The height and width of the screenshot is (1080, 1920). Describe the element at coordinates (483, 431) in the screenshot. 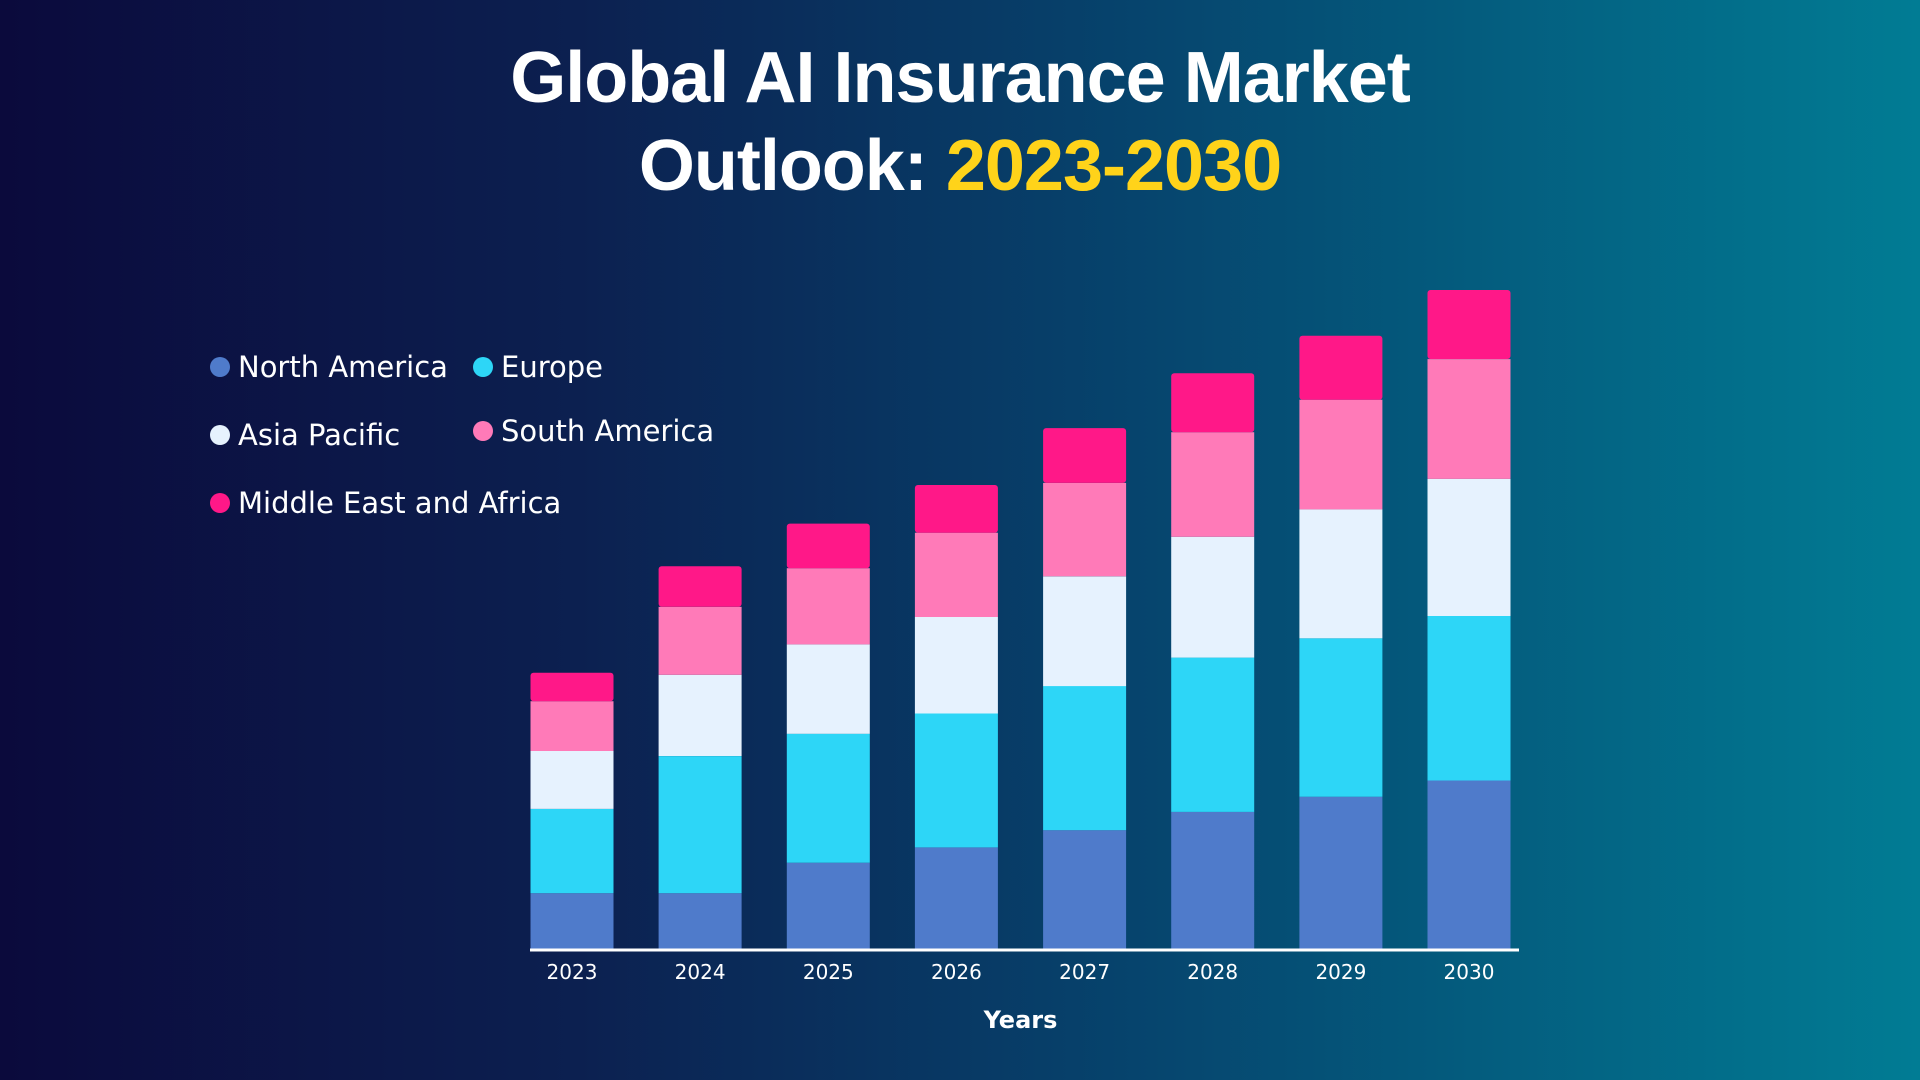

I see `legend-swatch-south-america` at that location.